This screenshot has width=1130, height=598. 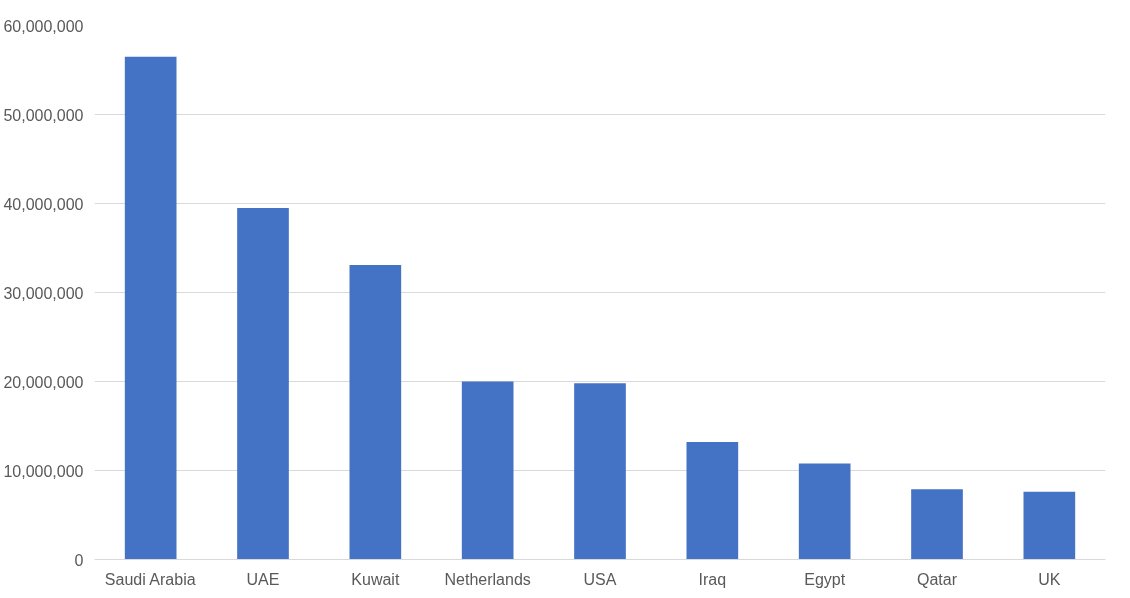 I want to click on x-tick-label: USA, so click(x=600, y=579).